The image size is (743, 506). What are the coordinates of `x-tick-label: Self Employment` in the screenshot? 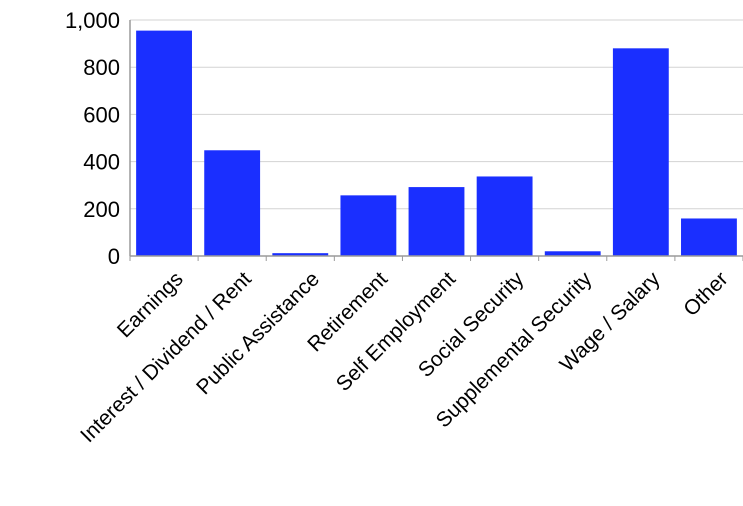 It's located at (396, 331).